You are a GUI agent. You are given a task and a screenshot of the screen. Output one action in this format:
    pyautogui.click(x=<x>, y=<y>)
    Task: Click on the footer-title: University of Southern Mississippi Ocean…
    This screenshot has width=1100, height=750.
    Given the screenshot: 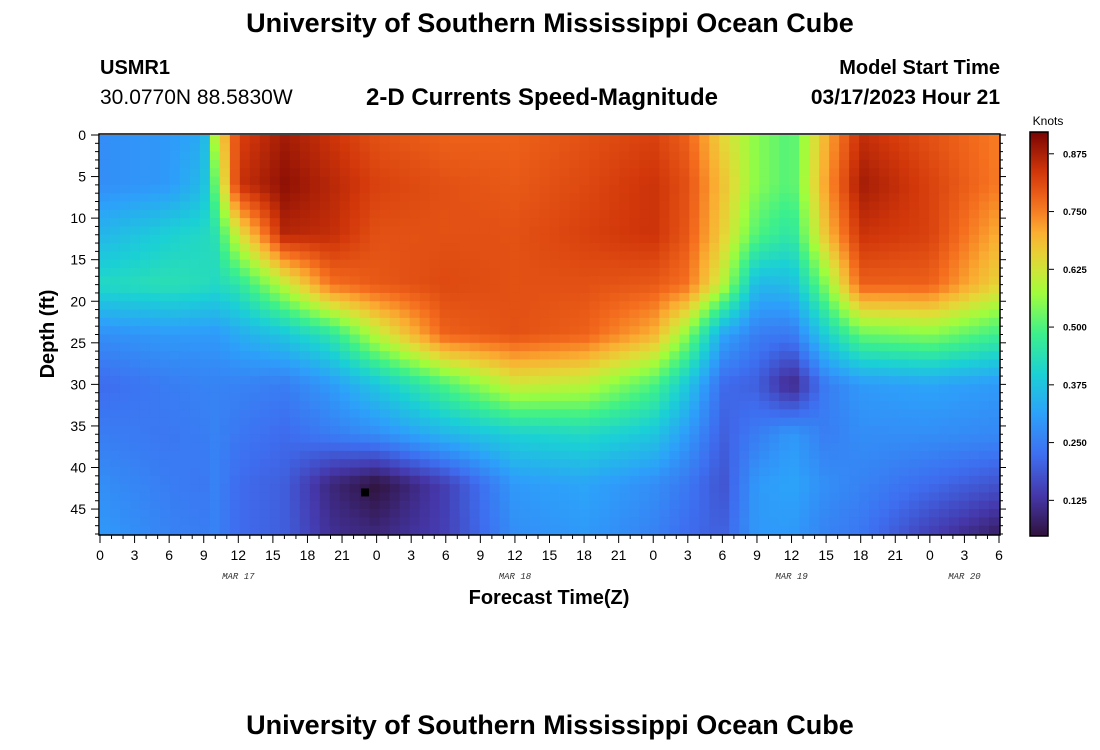 What is the action you would take?
    pyautogui.click(x=550, y=725)
    